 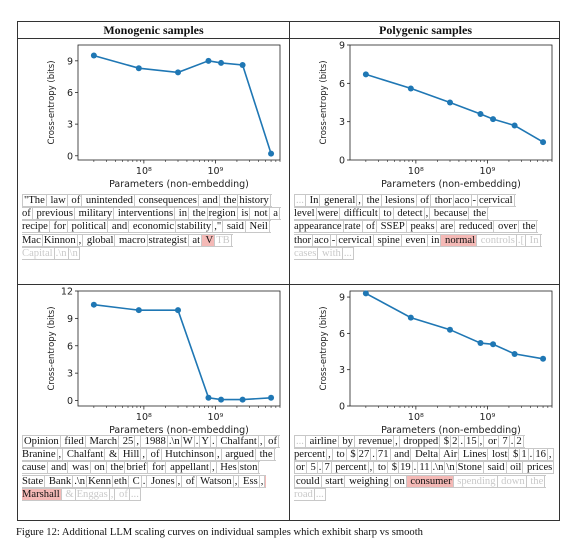 I want to click on token: SSEP, so click(x=391, y=227).